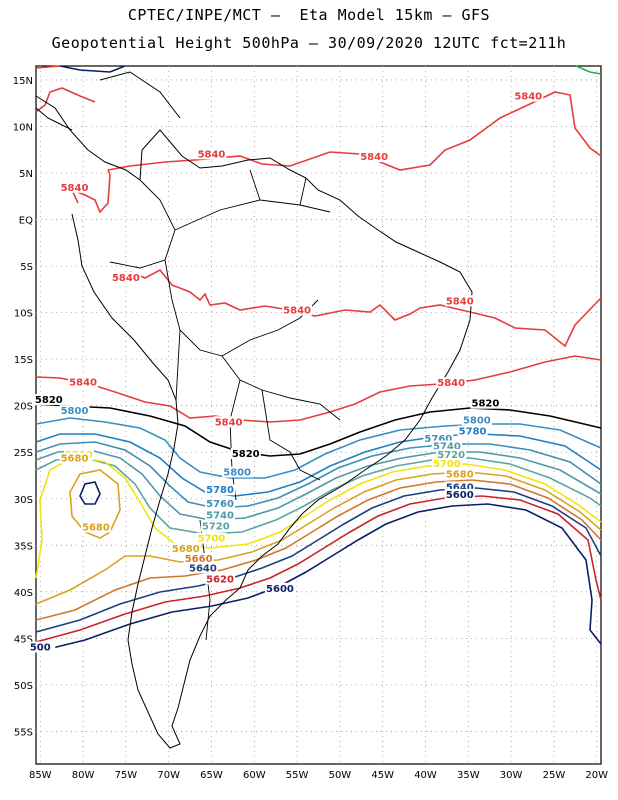 The image size is (618, 800). Describe the element at coordinates (23, 500) in the screenshot. I see `lat-tick-label: 30S` at that location.